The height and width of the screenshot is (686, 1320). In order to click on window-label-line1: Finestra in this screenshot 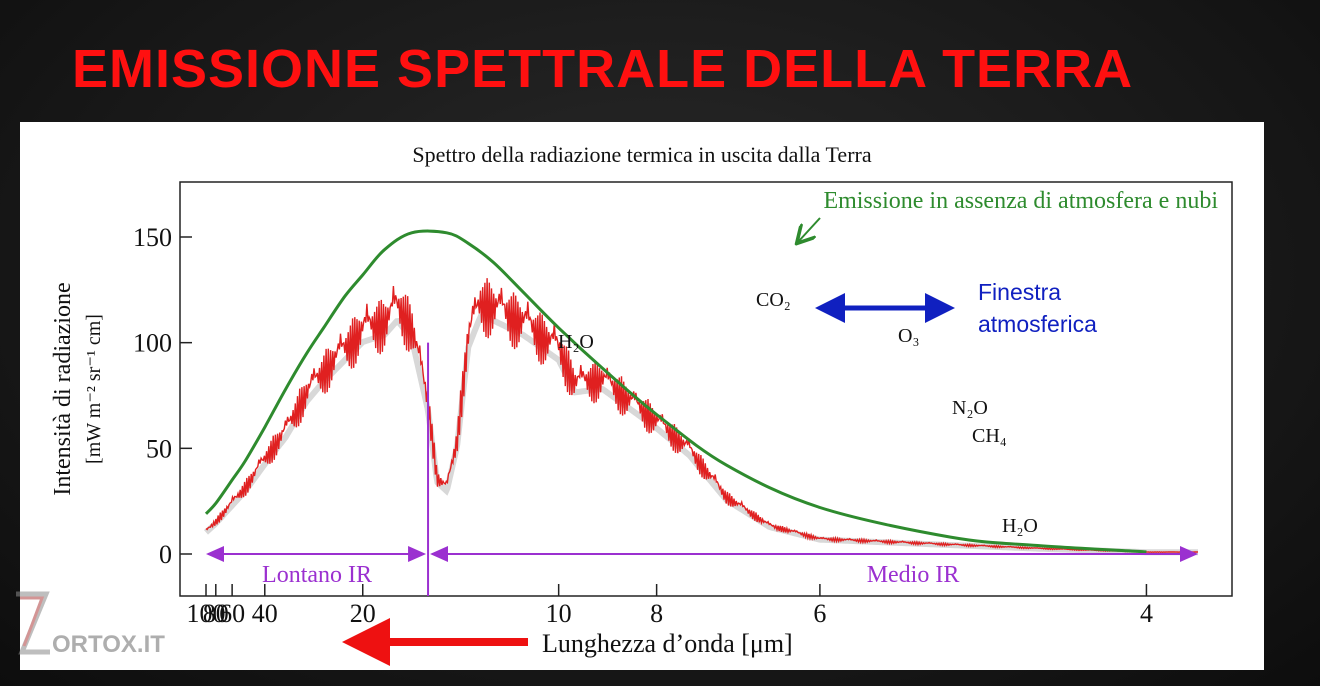, I will do `click(1019, 292)`.